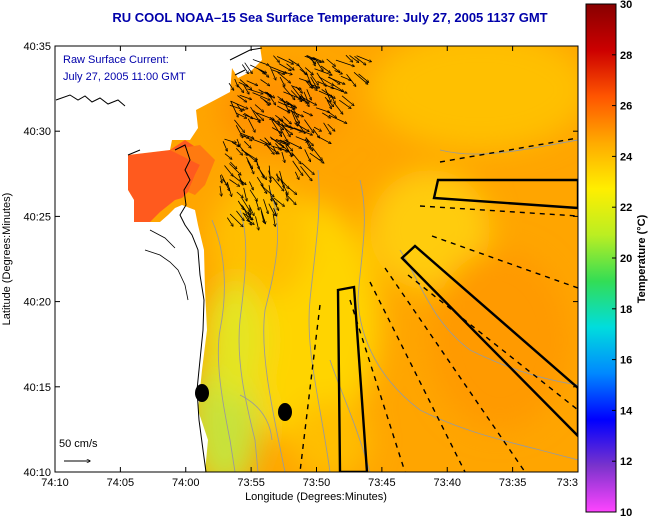 This screenshot has width=651, height=518. I want to click on x-tick-label: 73:45, so click(382, 483).